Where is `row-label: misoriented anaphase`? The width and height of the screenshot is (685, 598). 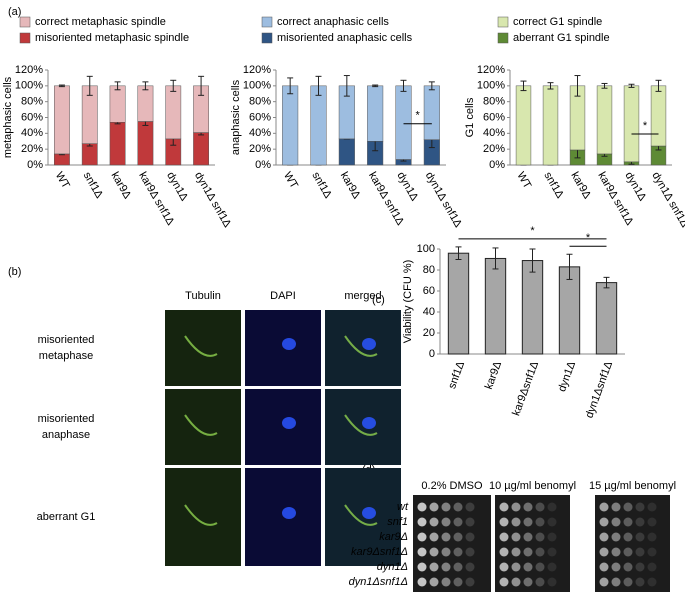 row-label: misoriented anaphase is located at coordinates (66, 427).